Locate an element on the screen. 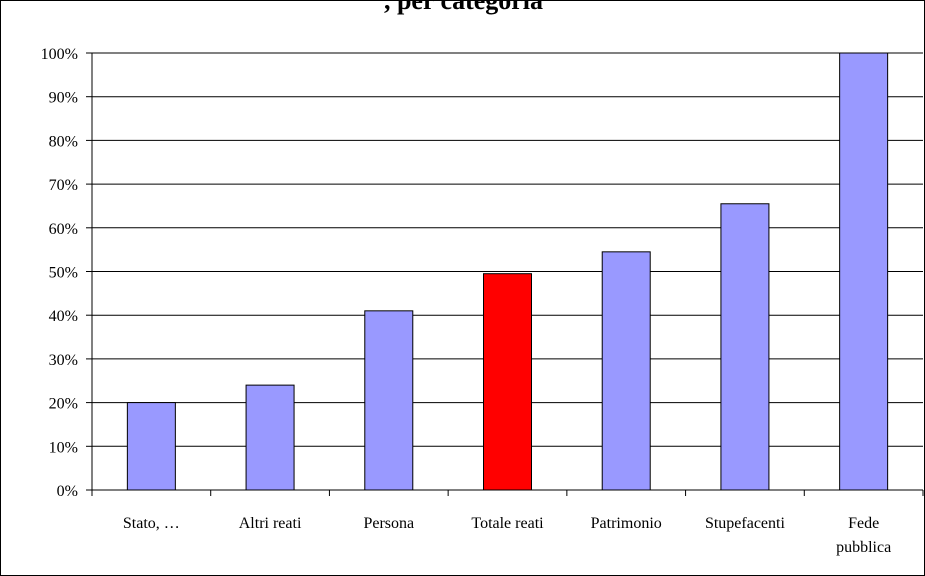 The image size is (925, 576). chart-title: , per categoria is located at coordinates (463, 7).